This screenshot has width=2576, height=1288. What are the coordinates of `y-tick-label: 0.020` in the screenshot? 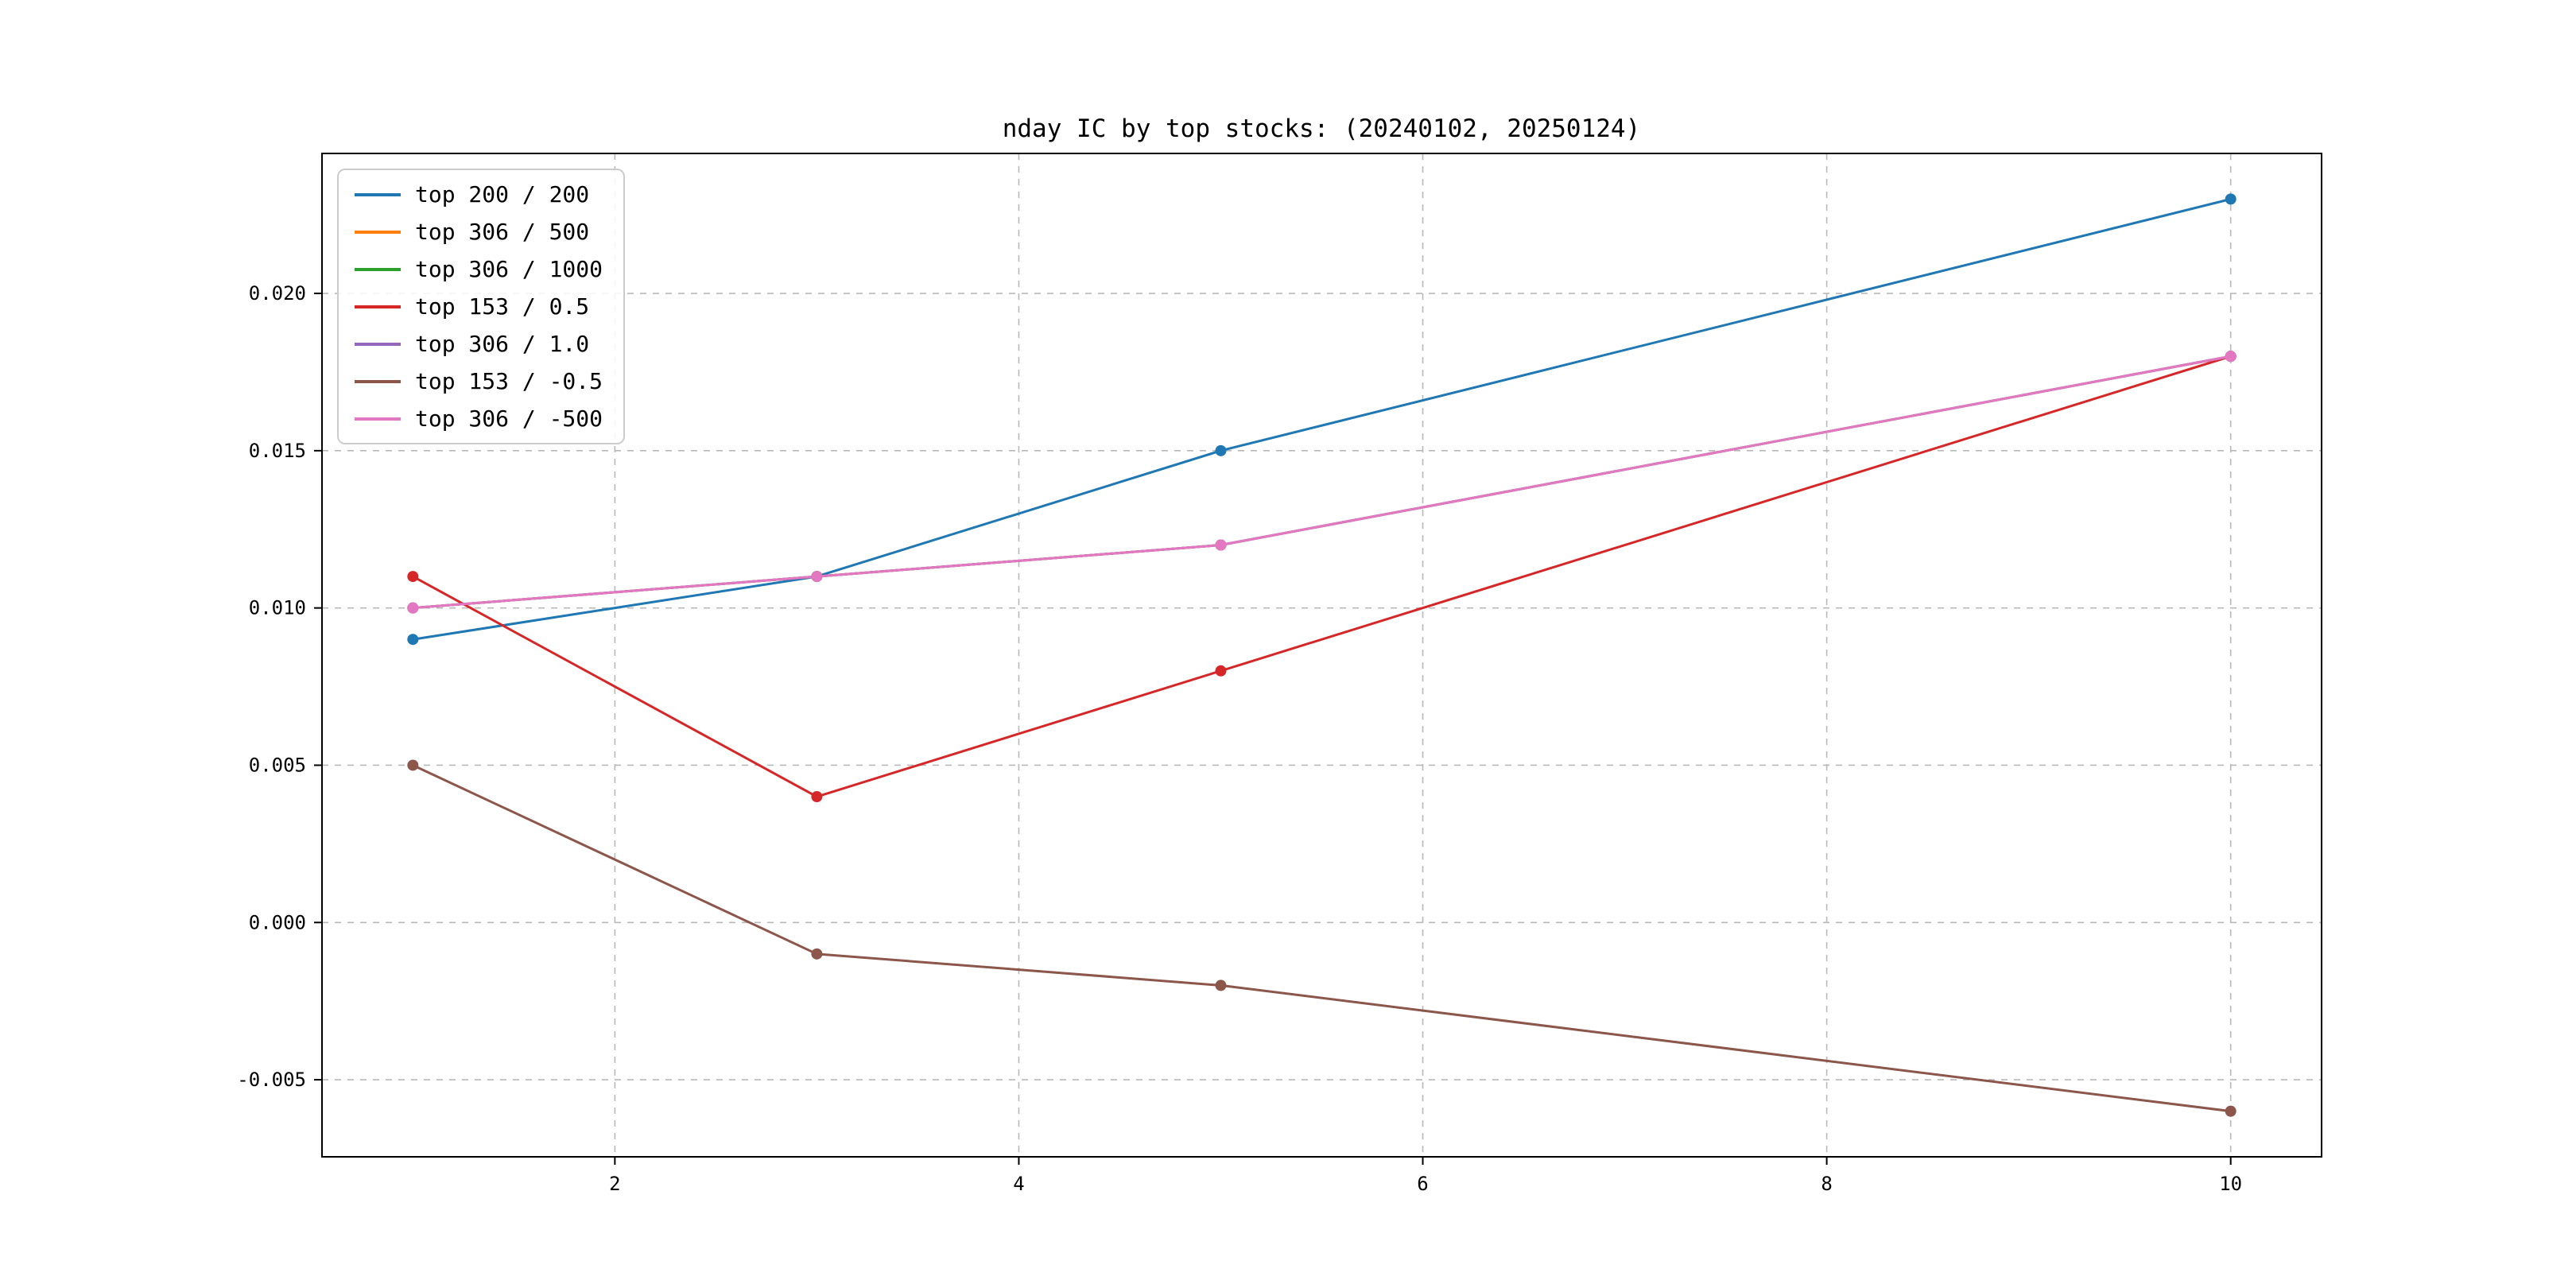 It's located at (277, 293).